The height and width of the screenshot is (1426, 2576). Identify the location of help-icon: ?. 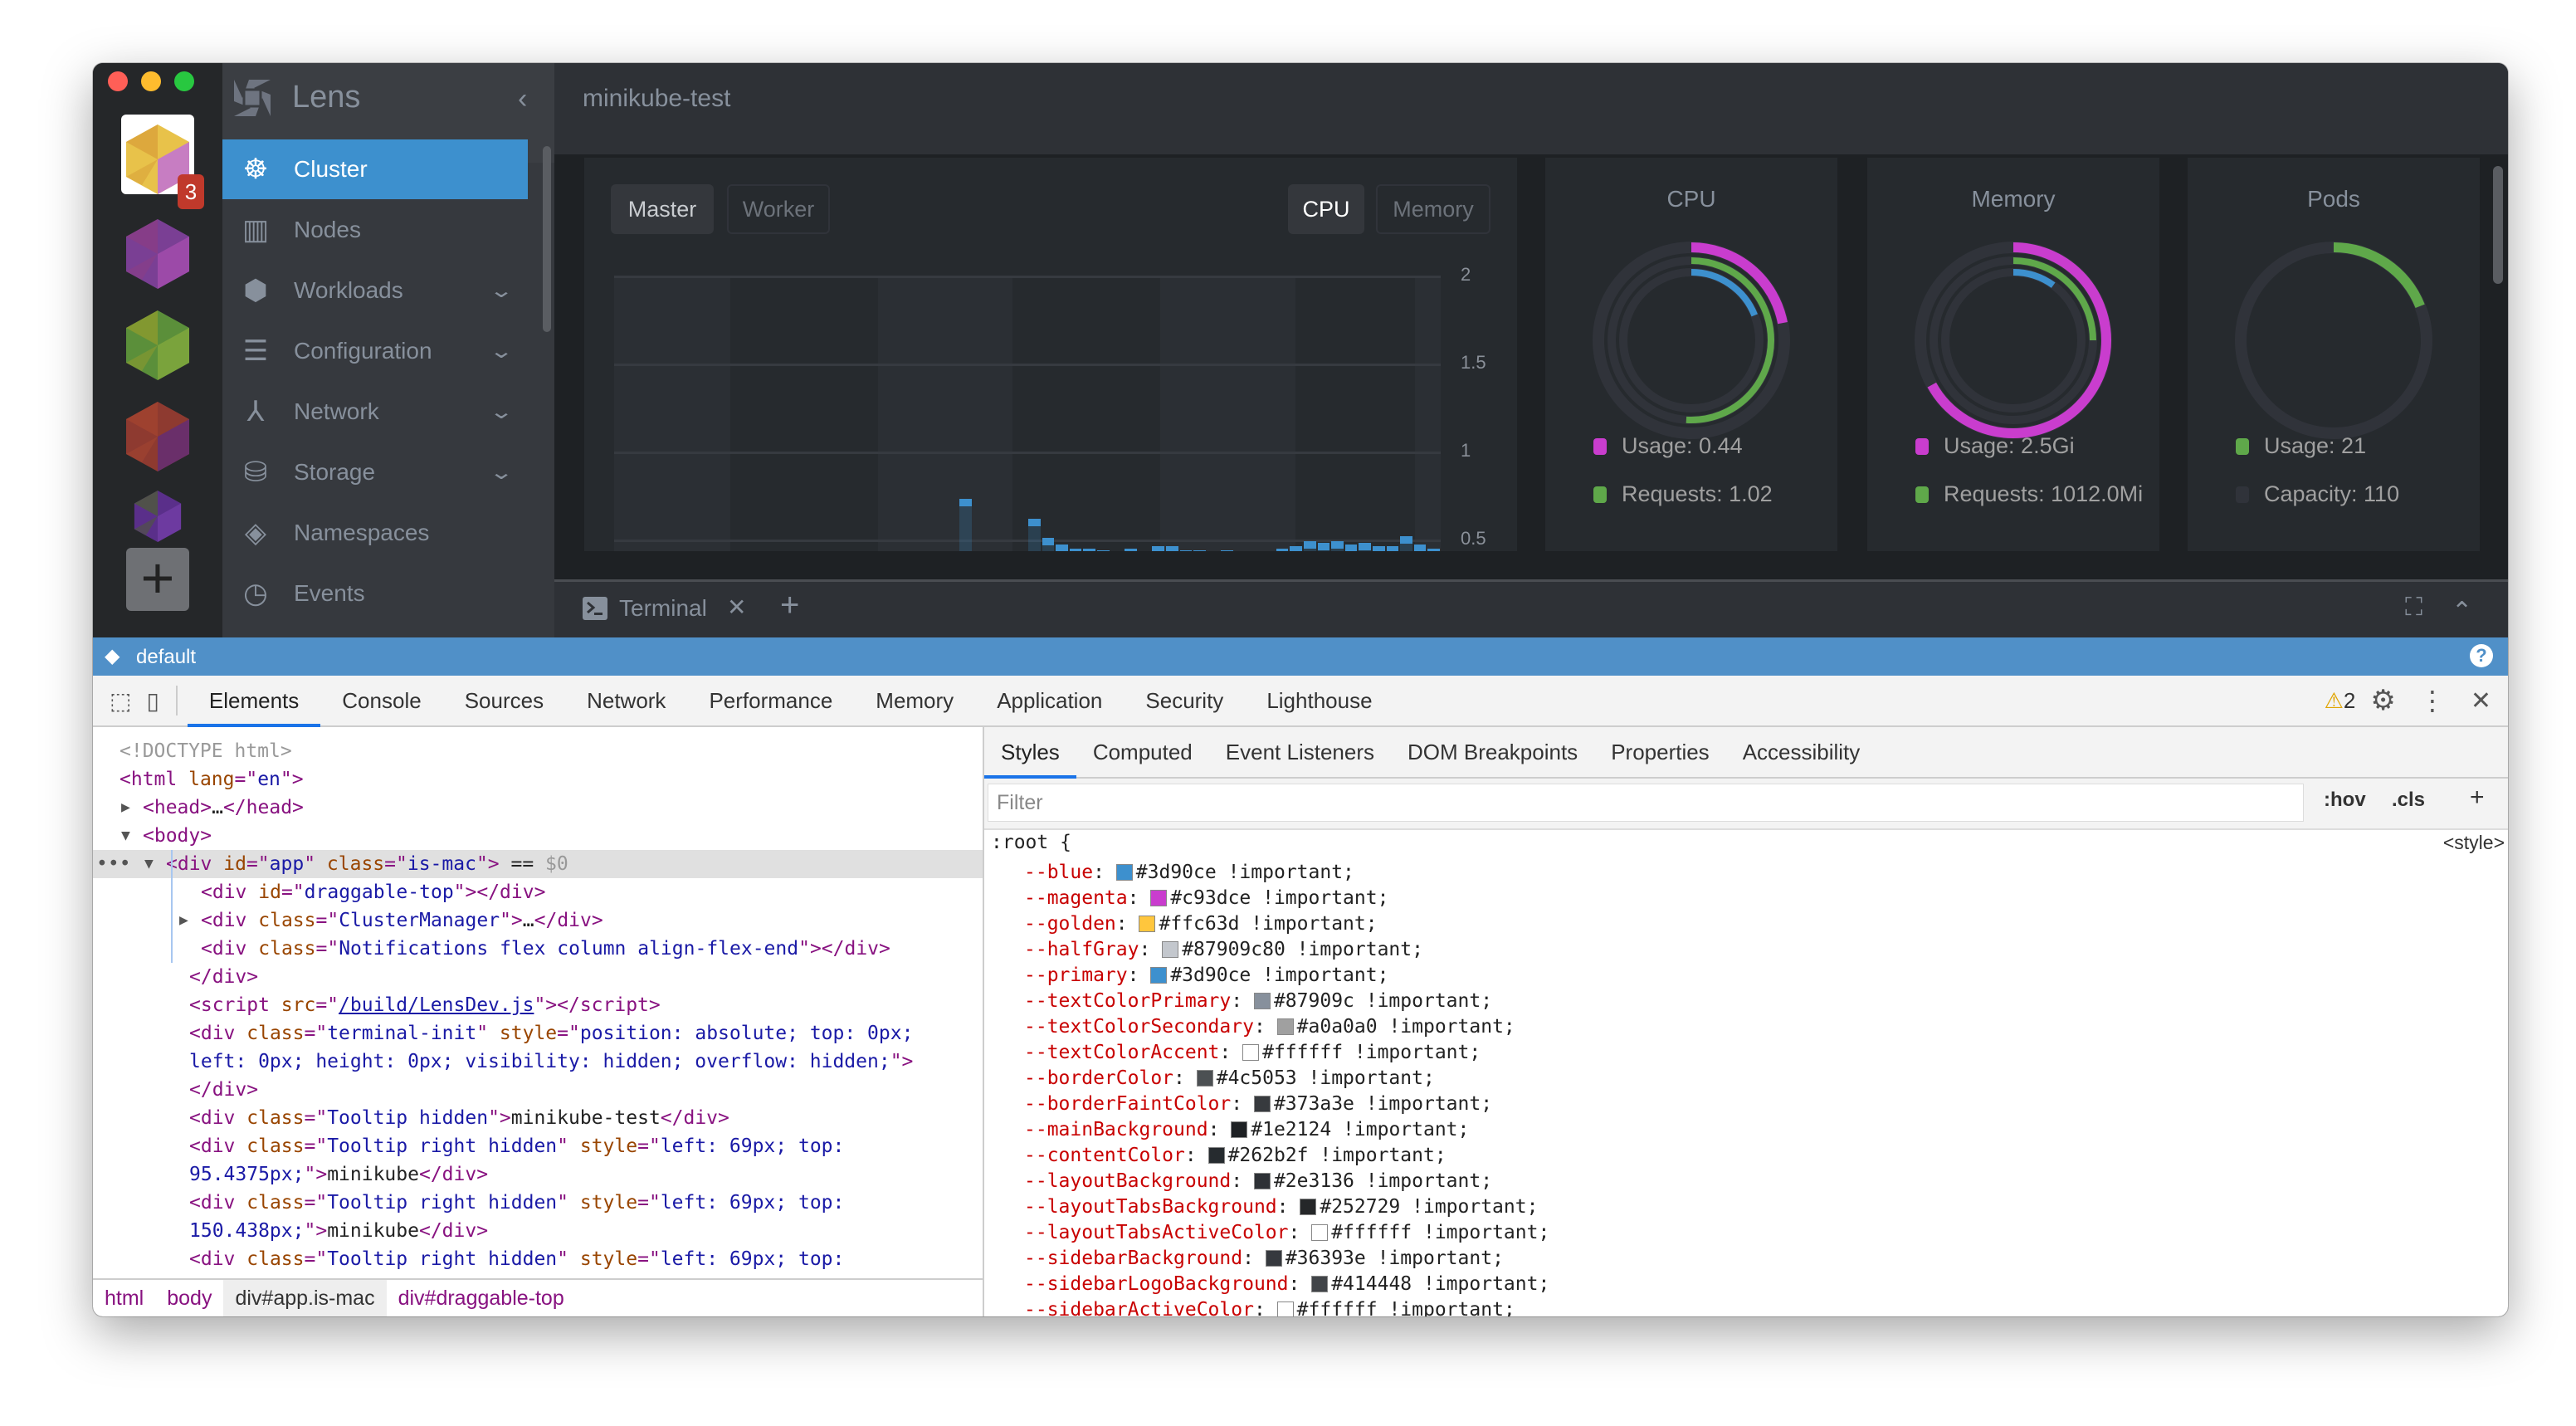
(2482, 655).